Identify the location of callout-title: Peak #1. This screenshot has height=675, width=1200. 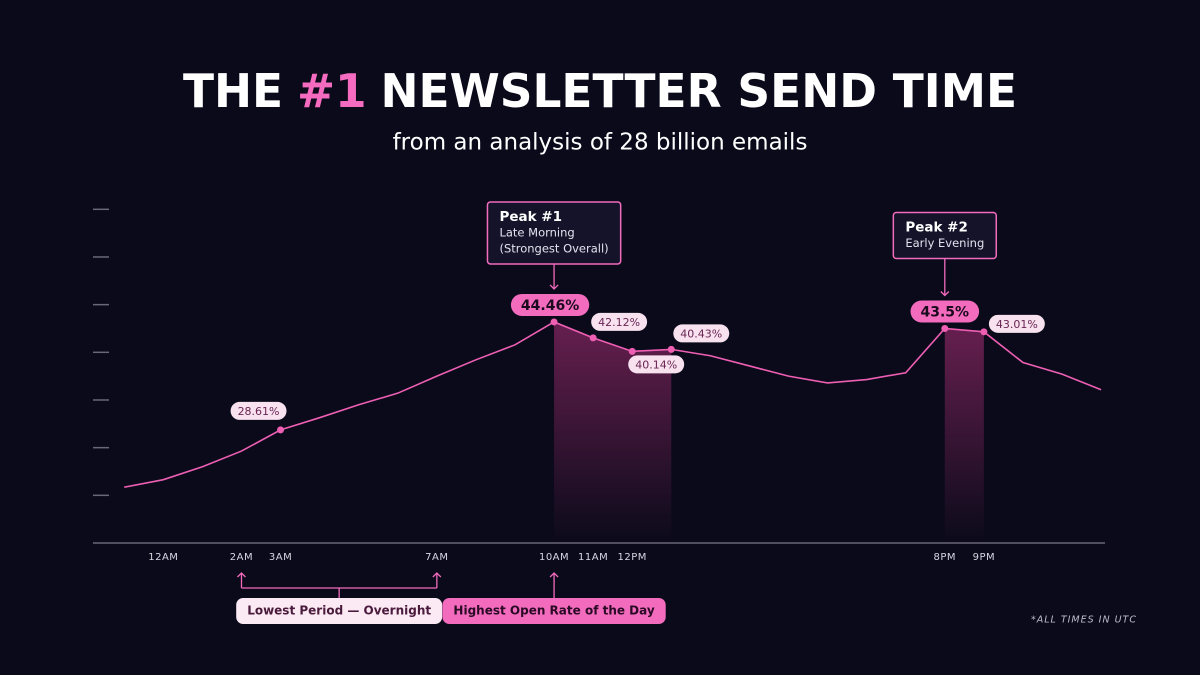
(530, 217).